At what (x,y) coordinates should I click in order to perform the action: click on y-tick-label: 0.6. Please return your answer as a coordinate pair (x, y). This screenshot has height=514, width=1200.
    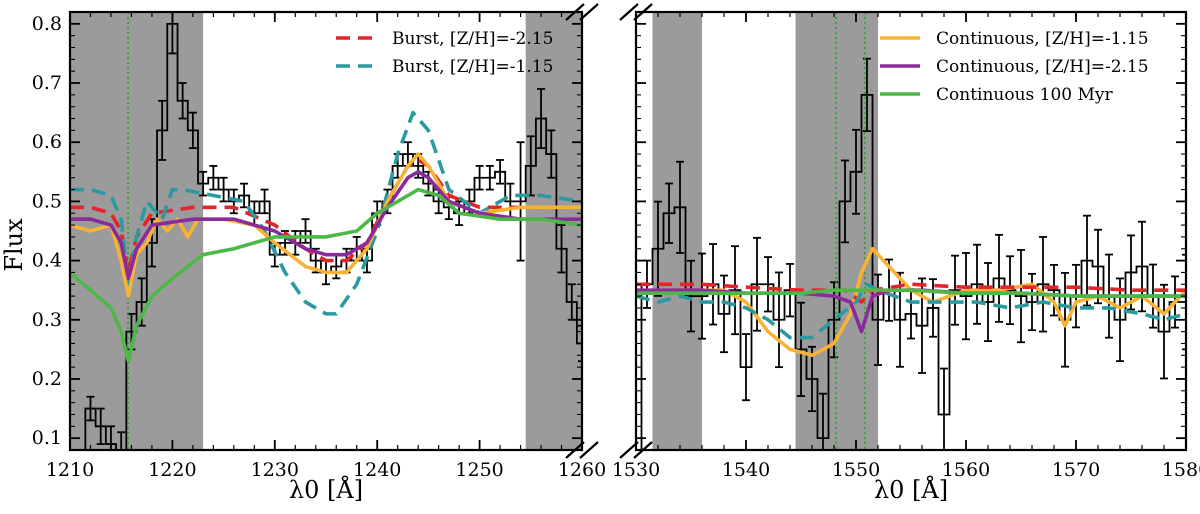
    Looking at the image, I should click on (47, 142).